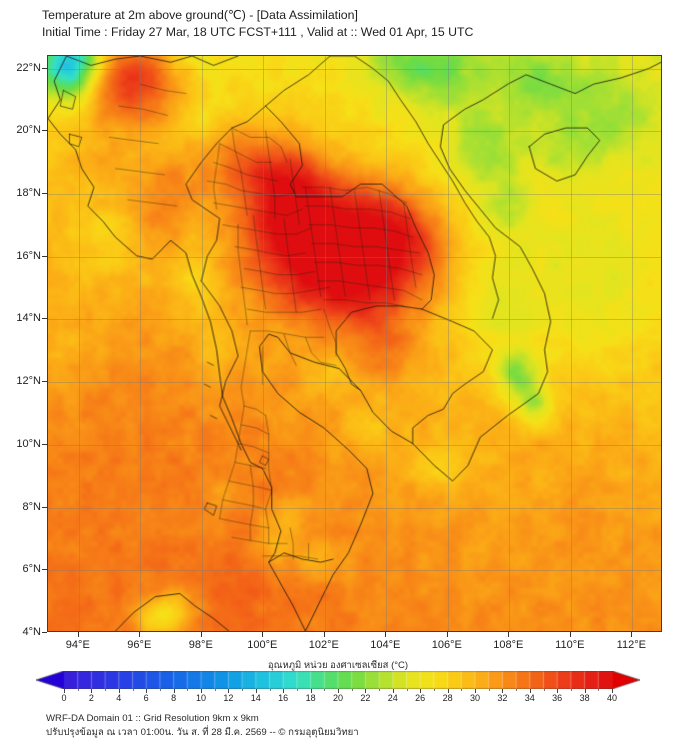 The height and width of the screenshot is (756, 676). Describe the element at coordinates (262, 645) in the screenshot. I see `longitude-tick-label: 100°E` at that location.